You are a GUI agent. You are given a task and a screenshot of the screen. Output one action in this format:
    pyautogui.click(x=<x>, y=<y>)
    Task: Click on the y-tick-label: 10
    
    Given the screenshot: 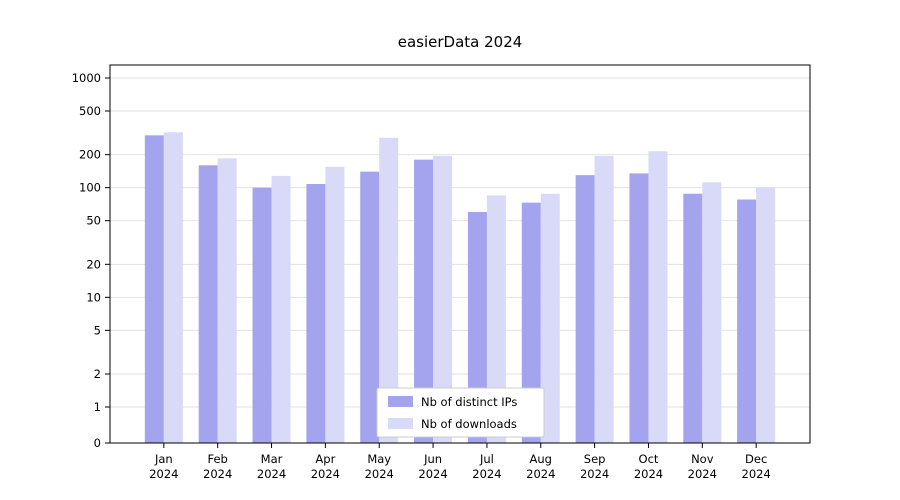 What is the action you would take?
    pyautogui.click(x=93, y=297)
    